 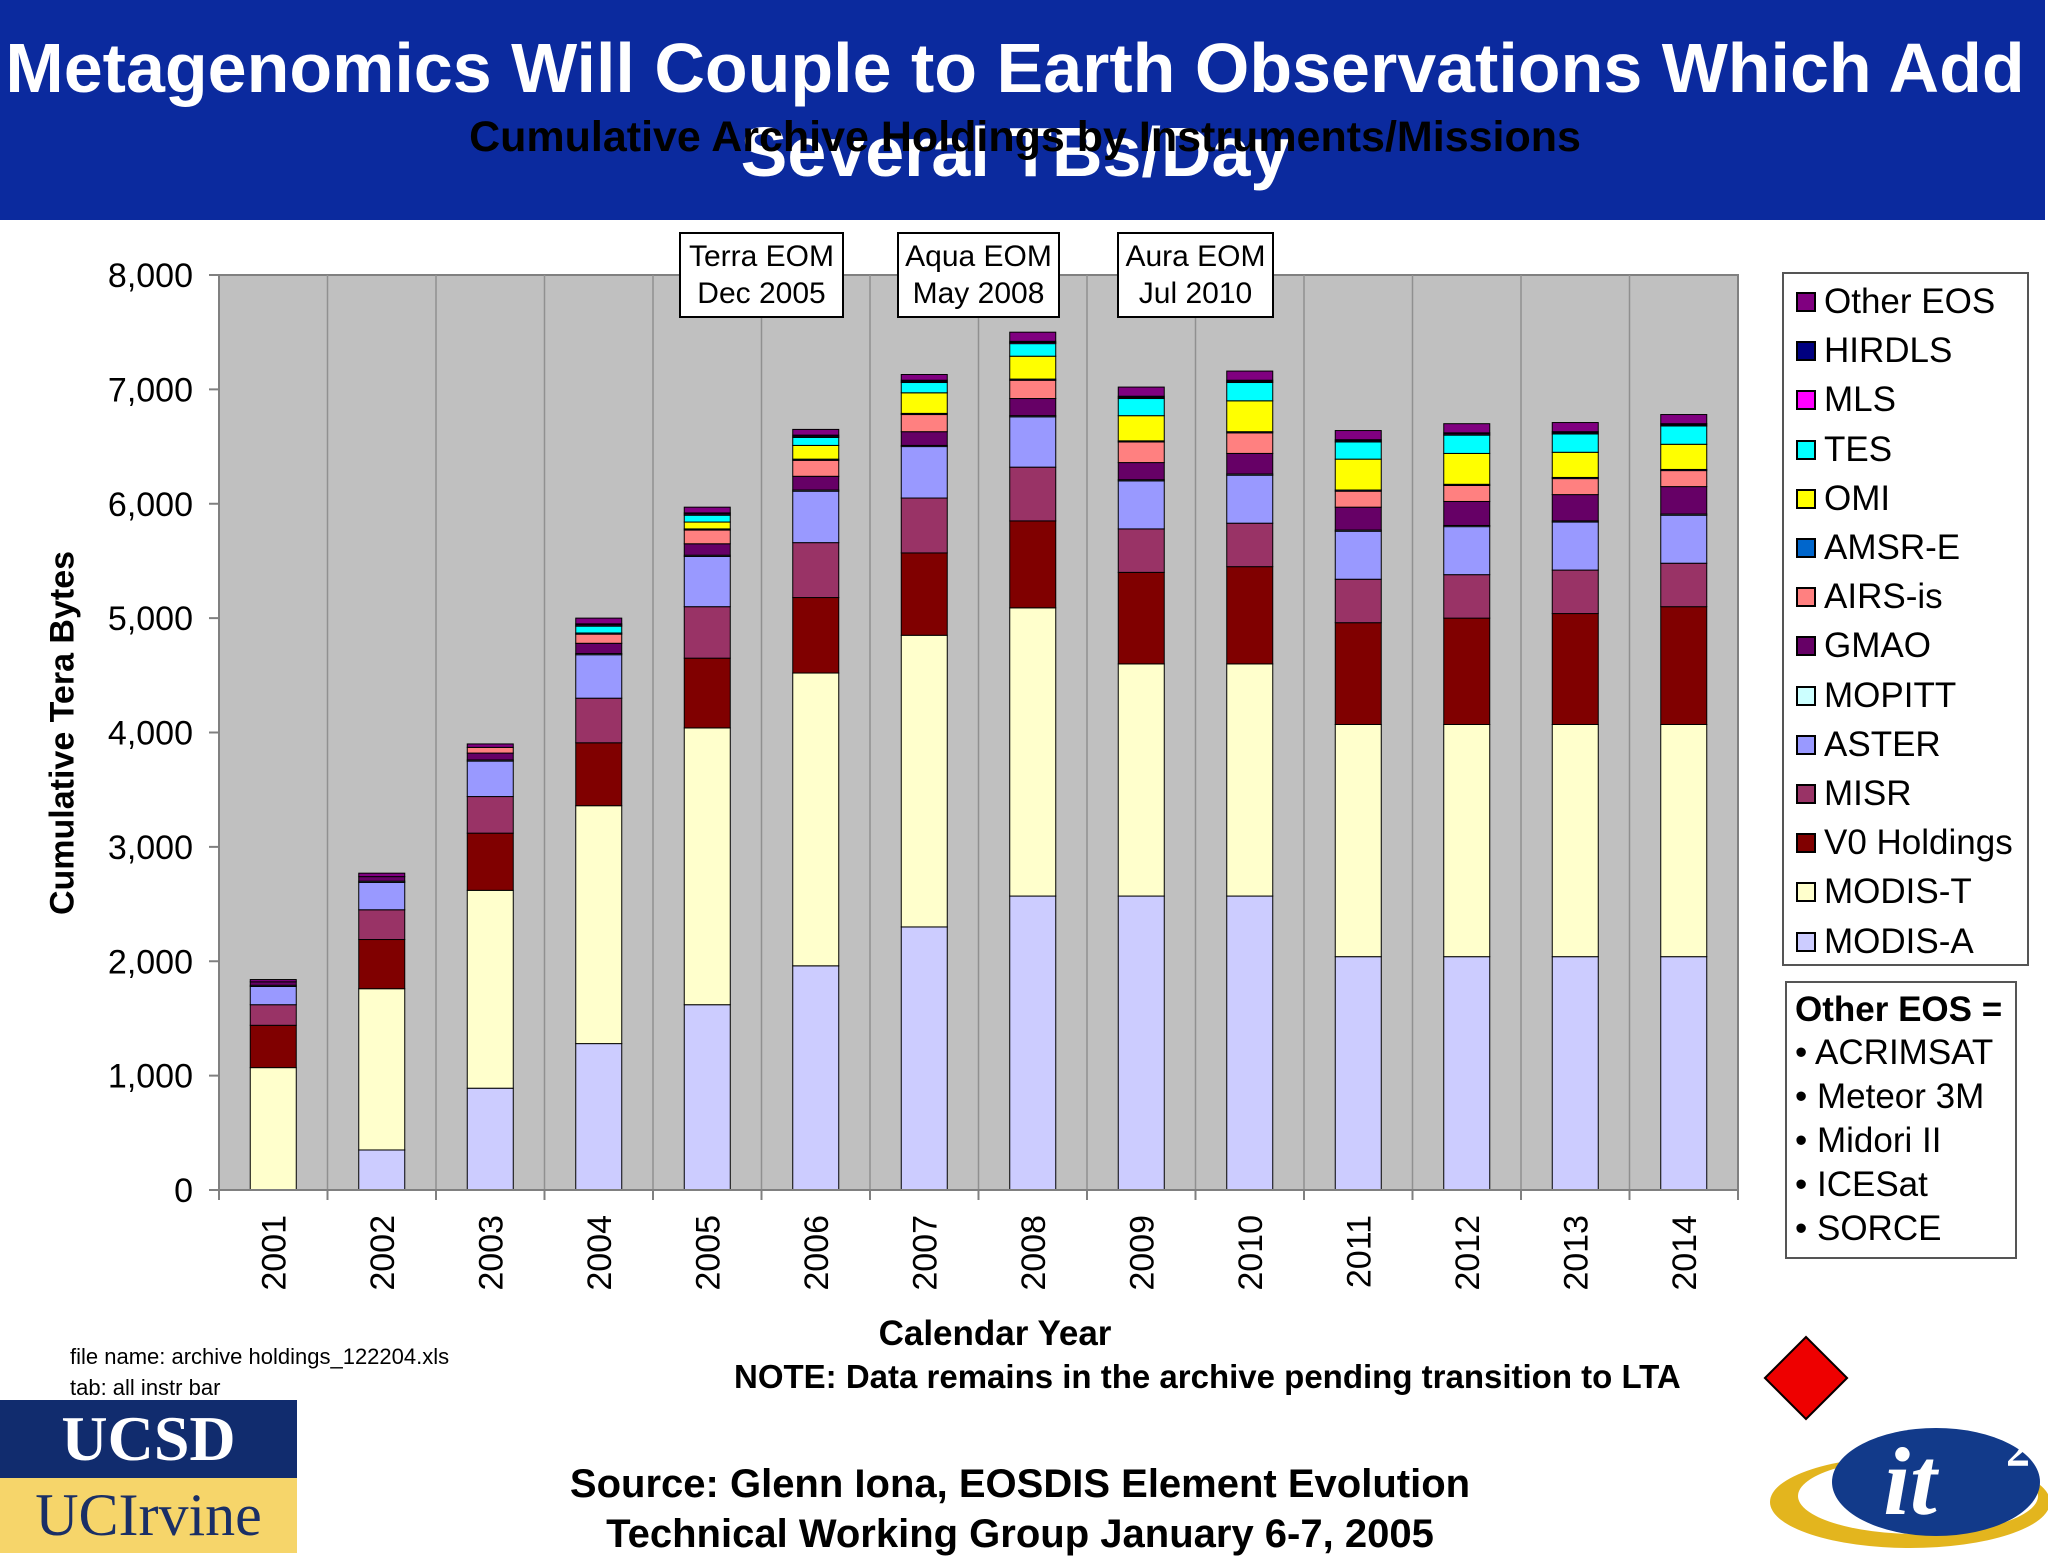 I want to click on x-tick-label: 2013, so click(x=1576, y=1253).